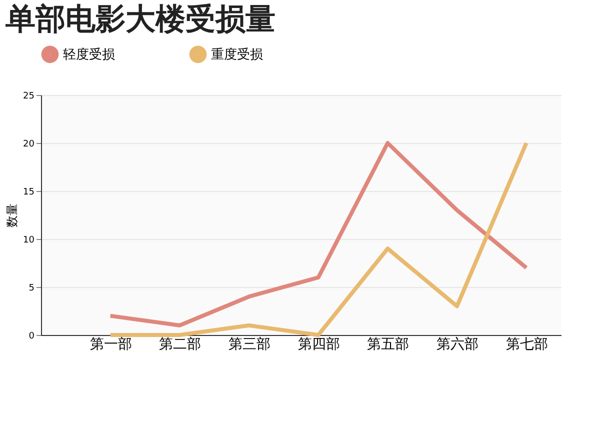  What do you see at coordinates (29, 145) in the screenshot?
I see `y-tick-label: 20` at bounding box center [29, 145].